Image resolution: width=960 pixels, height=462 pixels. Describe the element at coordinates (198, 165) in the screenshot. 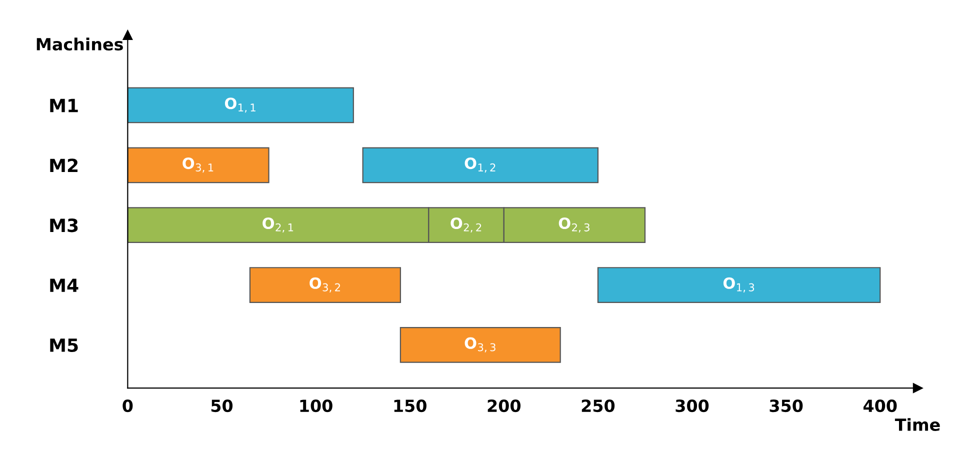

I see `annotation: O$_{3,1}$` at that location.